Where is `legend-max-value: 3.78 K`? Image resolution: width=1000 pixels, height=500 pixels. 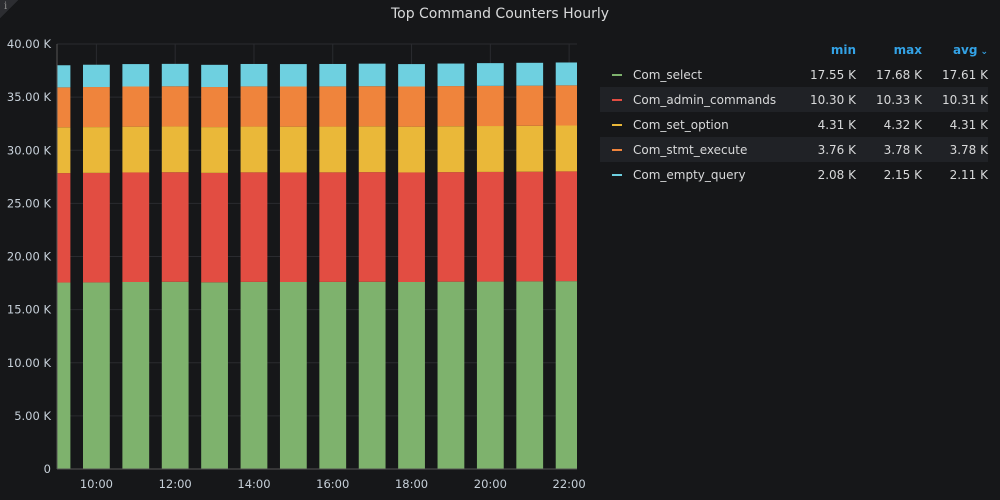 legend-max-value: 3.78 K is located at coordinates (902, 149).